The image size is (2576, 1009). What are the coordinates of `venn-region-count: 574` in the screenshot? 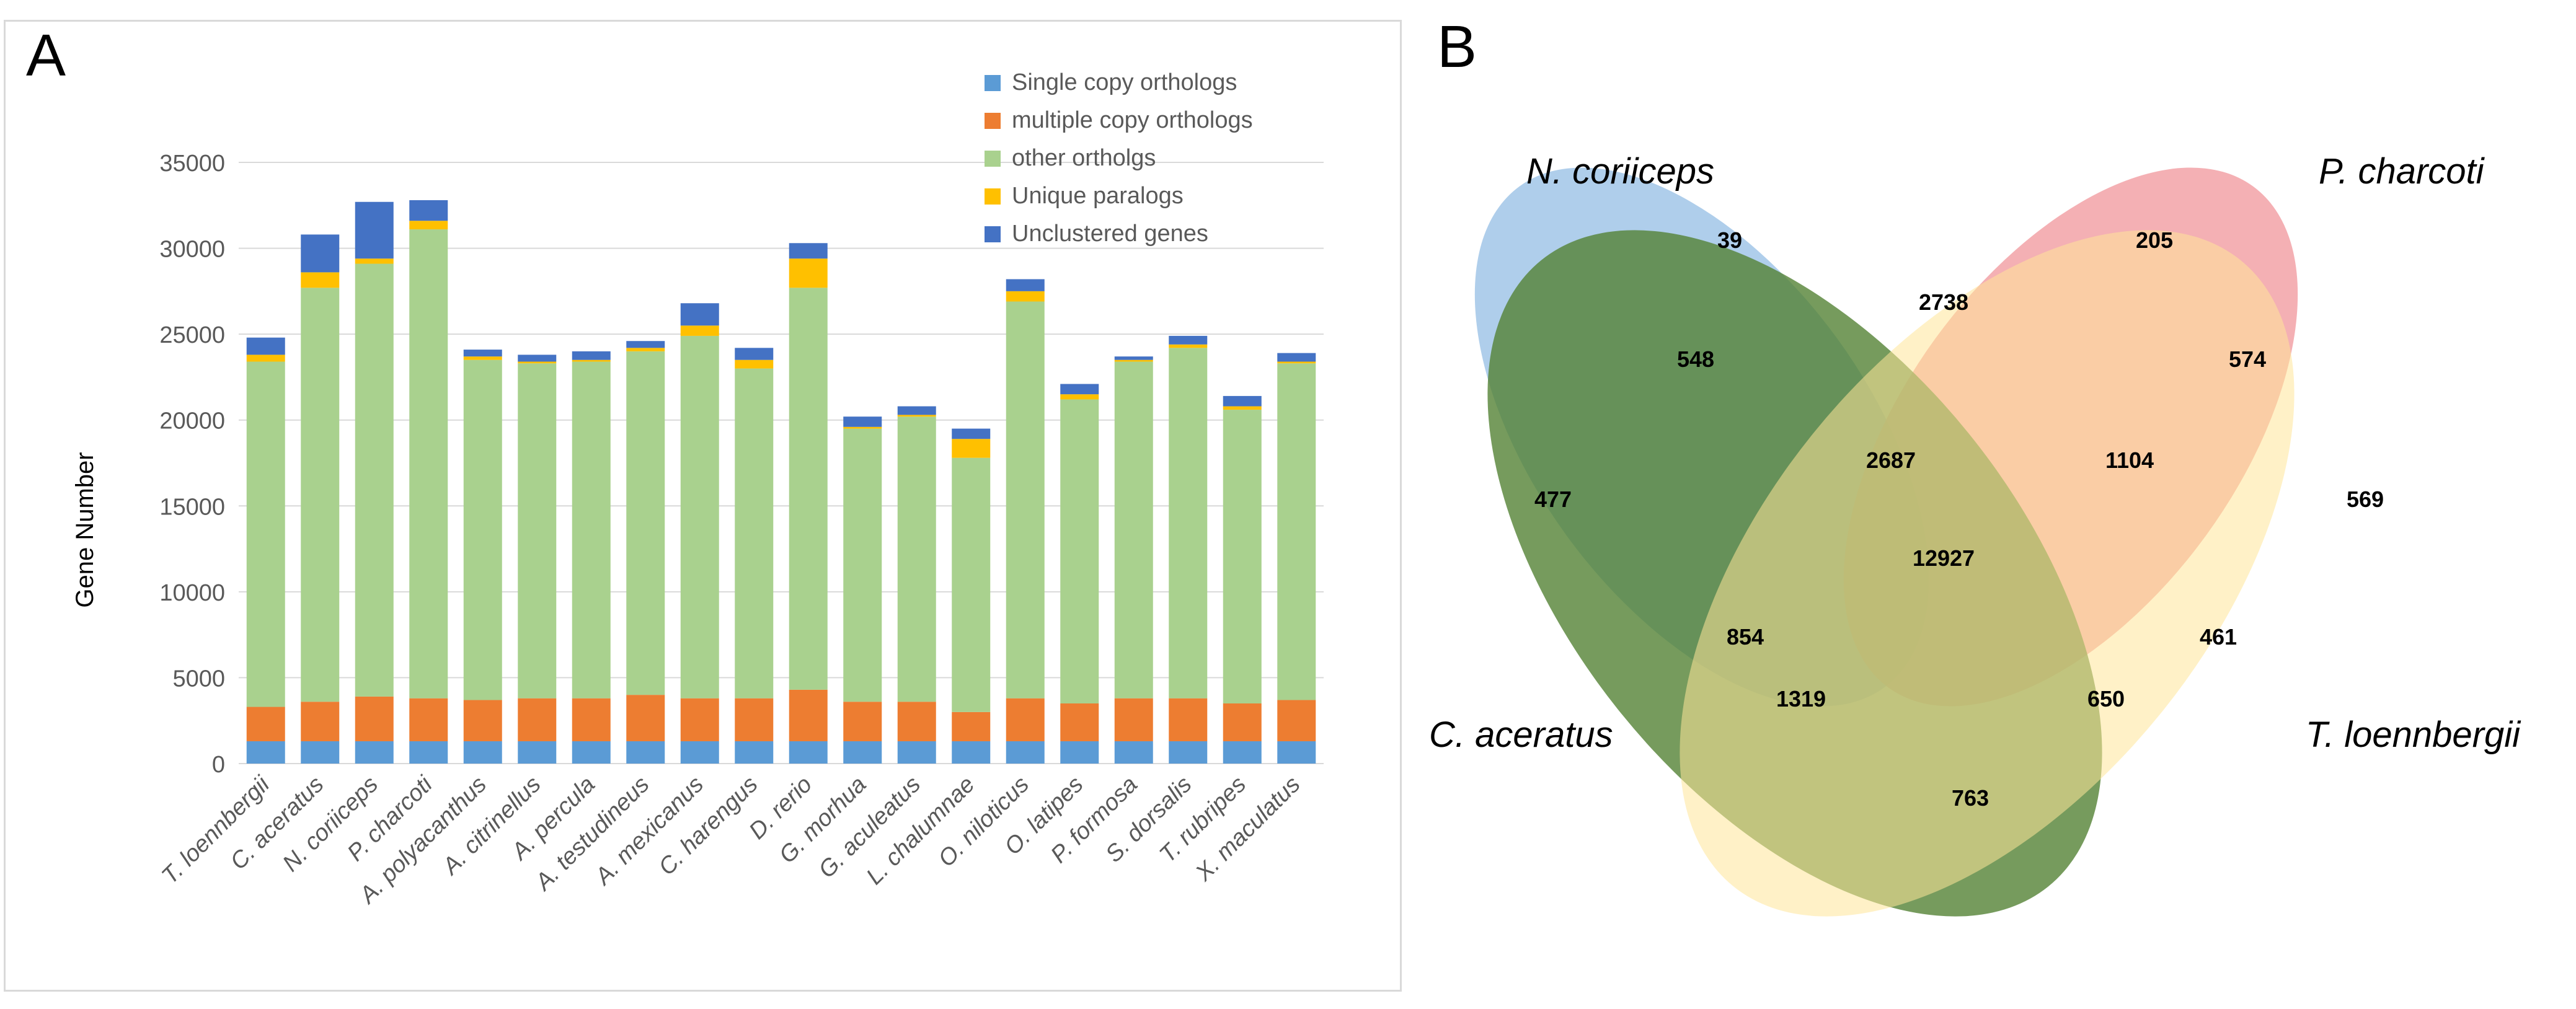 It's located at (2247, 359).